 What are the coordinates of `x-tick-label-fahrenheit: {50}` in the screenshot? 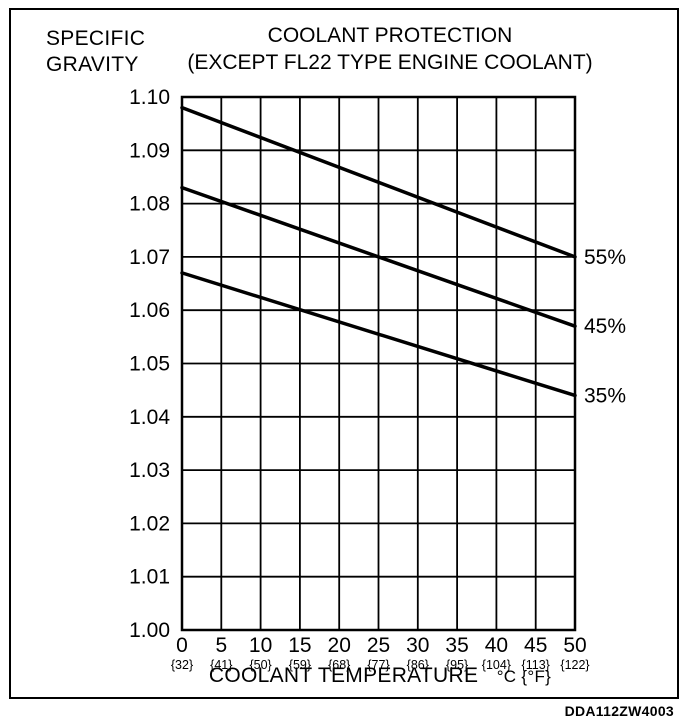 It's located at (260, 665).